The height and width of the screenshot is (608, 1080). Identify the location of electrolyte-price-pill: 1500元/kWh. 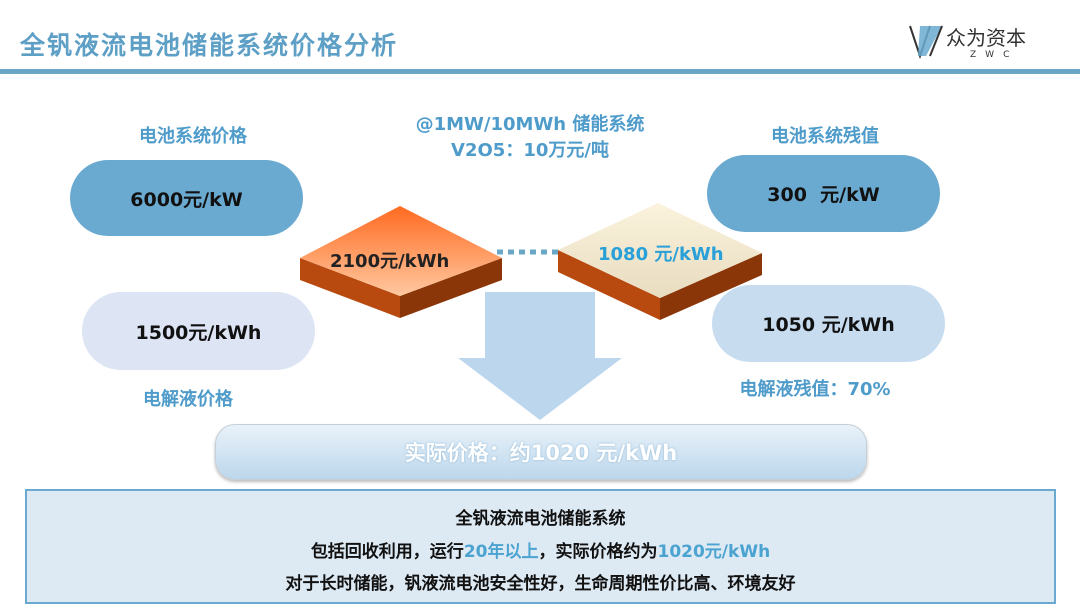
(198, 331).